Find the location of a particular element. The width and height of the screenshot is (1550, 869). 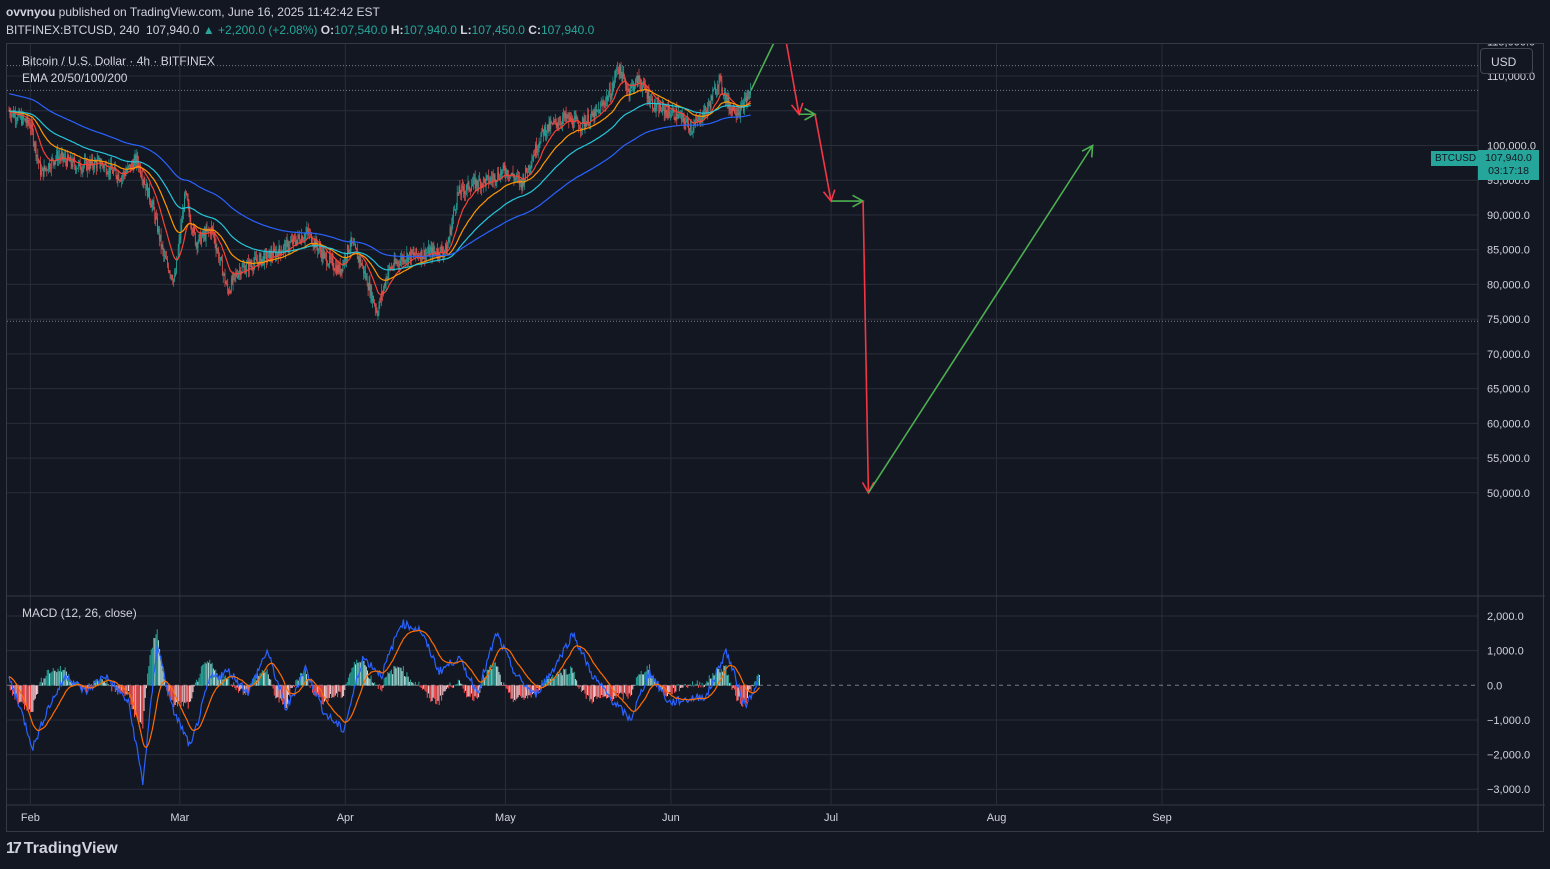

price-axis-label: 50,000.0 is located at coordinates (1508, 494).